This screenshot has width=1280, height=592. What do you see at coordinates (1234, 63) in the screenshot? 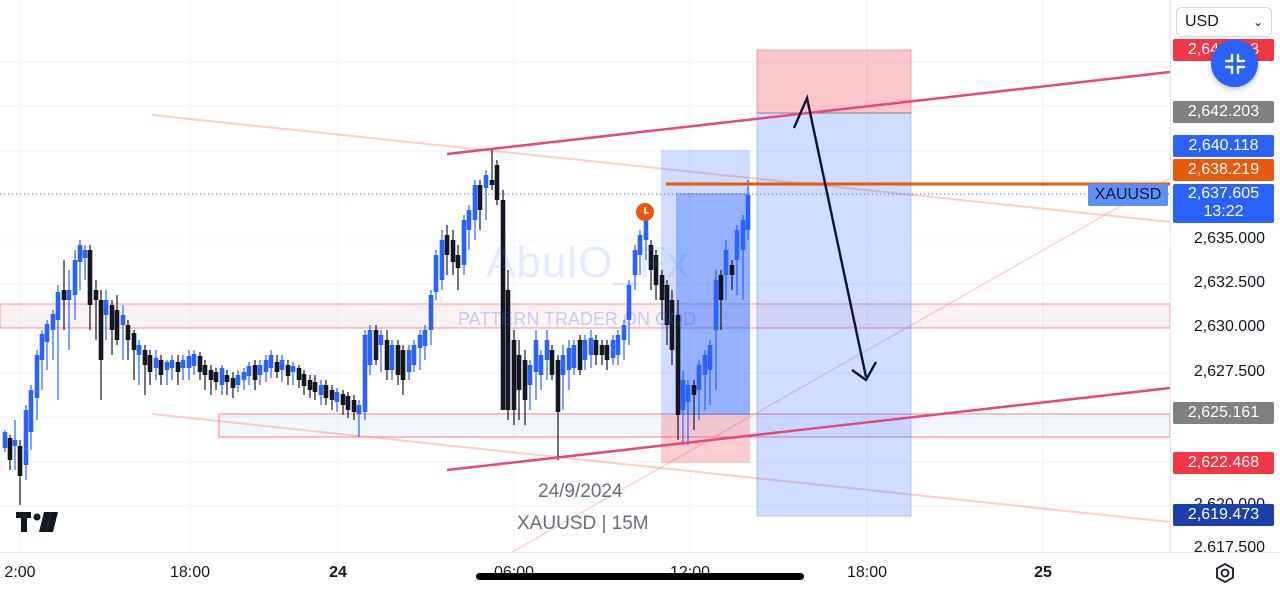
I see `collapse-arrows-button` at bounding box center [1234, 63].